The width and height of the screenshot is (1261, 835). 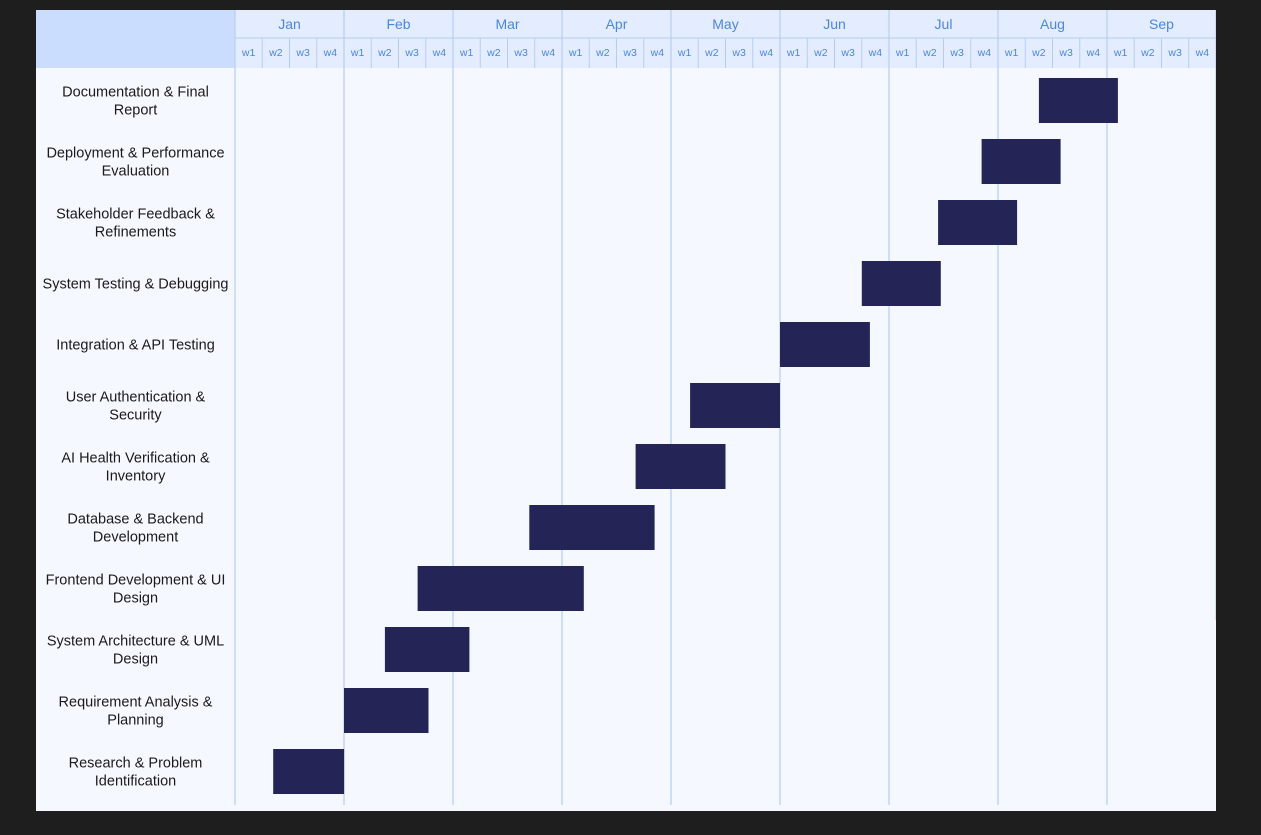 What do you see at coordinates (136, 712) in the screenshot?
I see `task-label: Requirement Analysis & Planning` at bounding box center [136, 712].